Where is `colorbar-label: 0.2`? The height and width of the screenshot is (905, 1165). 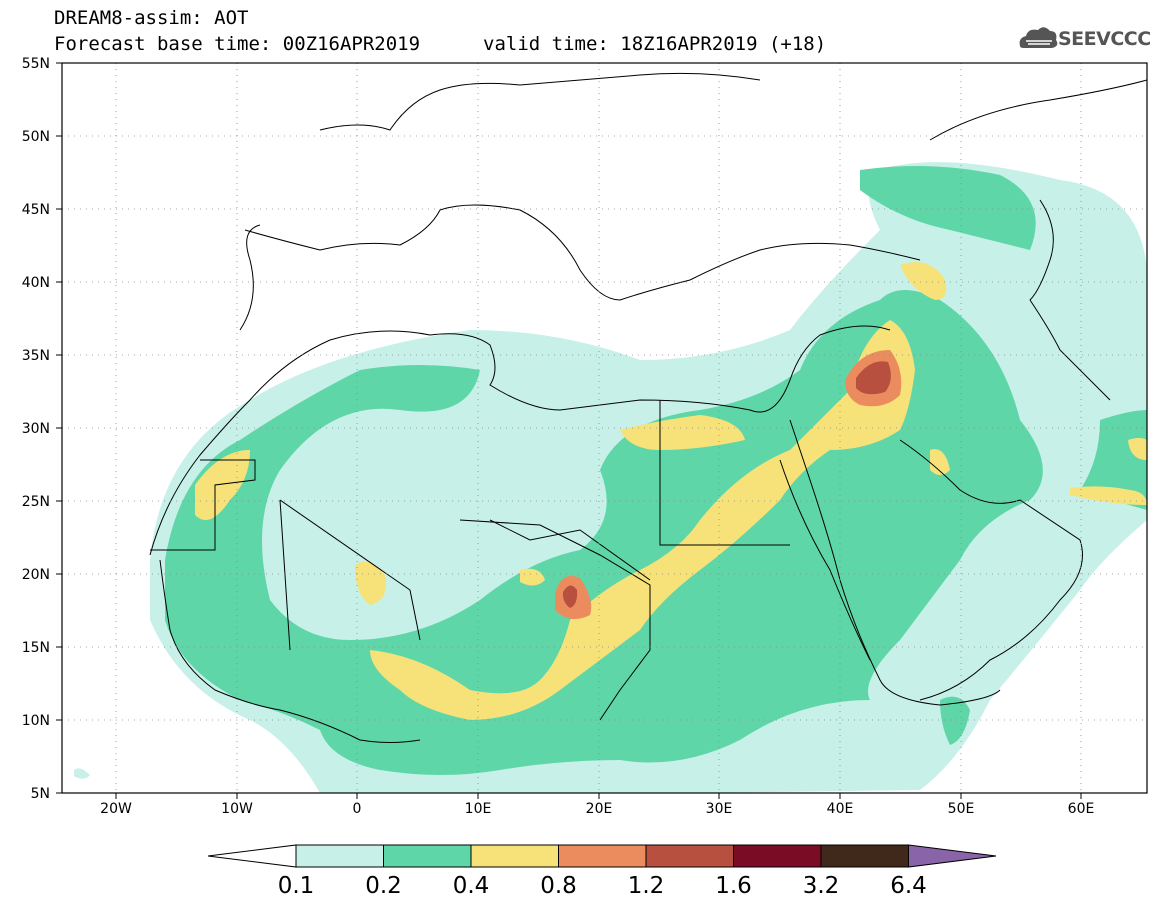 colorbar-label: 0.2 is located at coordinates (383, 886).